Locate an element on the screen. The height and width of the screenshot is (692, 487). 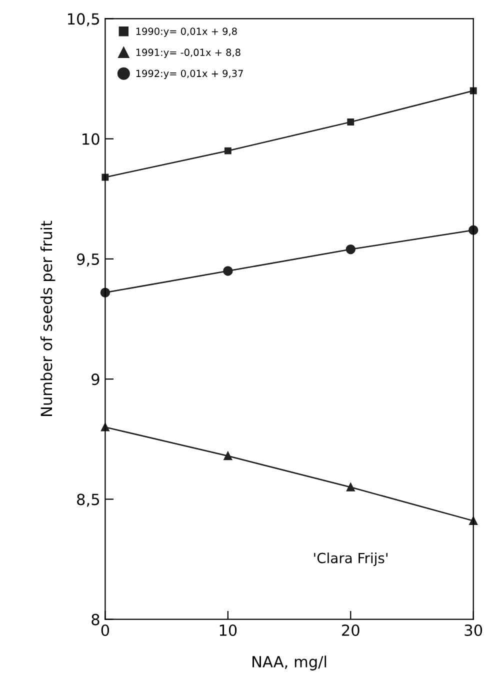
x-tick-label: 0 is located at coordinates (105, 630).